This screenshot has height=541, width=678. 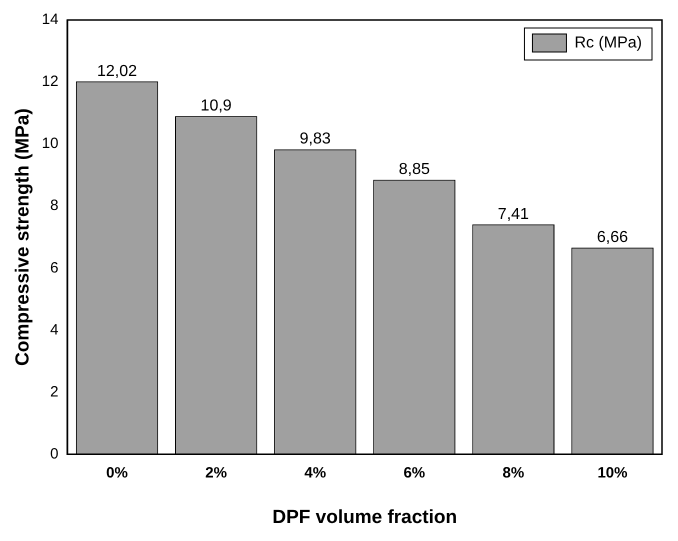 I want to click on data-label: 8,85, so click(x=414, y=169).